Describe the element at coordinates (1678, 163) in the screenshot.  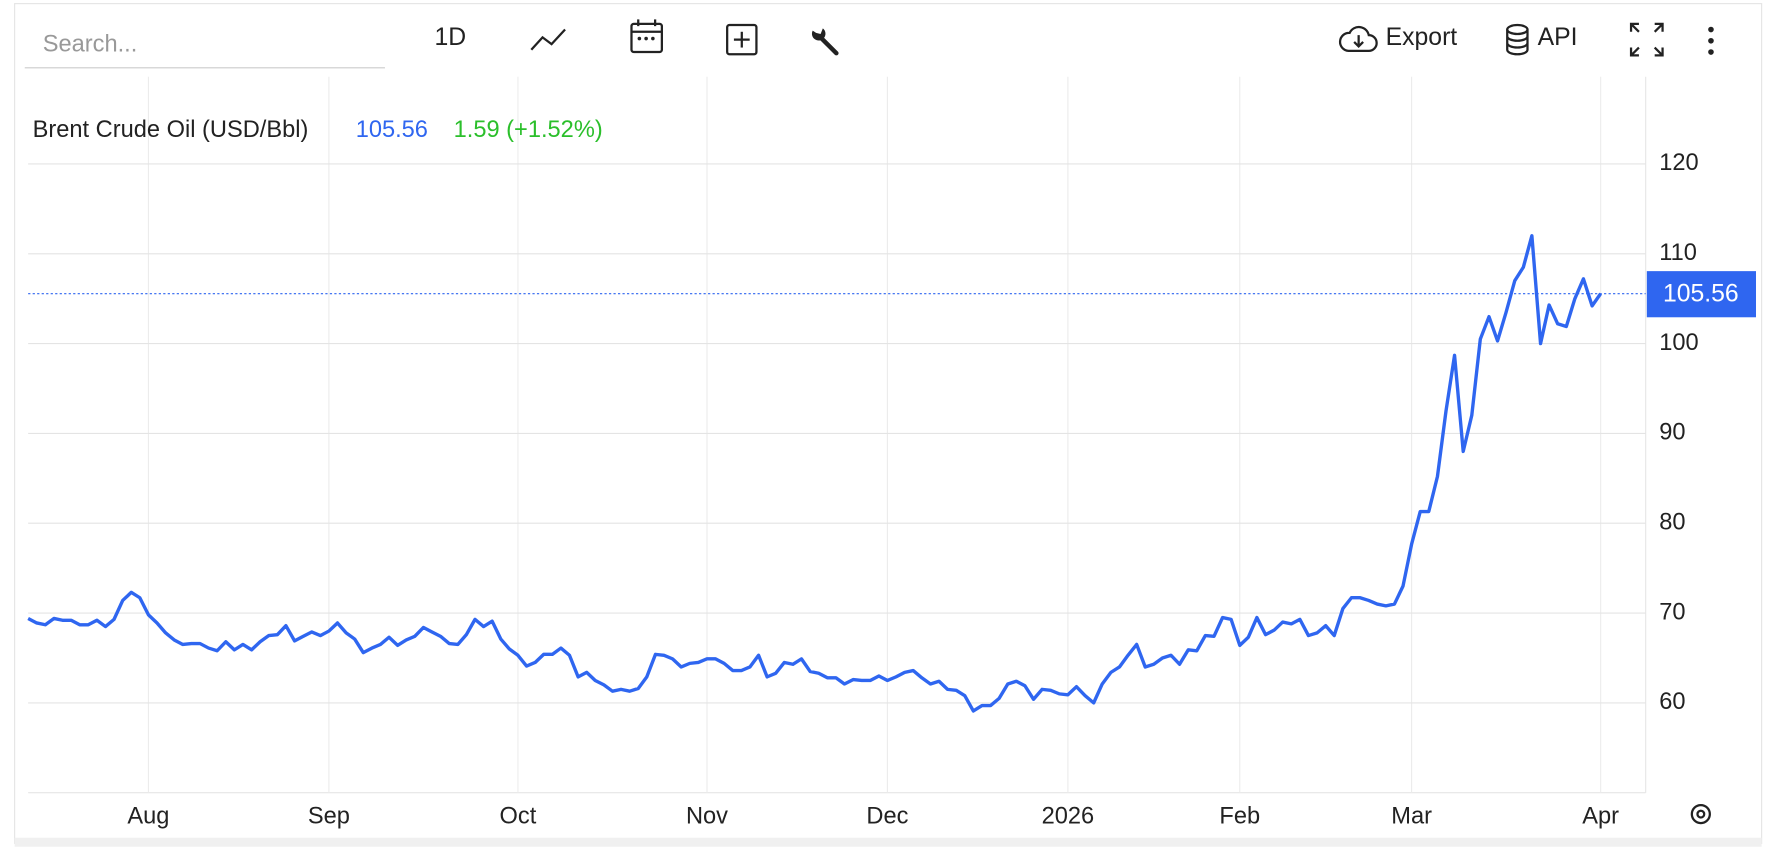
I see `y-tick-label: 120` at that location.